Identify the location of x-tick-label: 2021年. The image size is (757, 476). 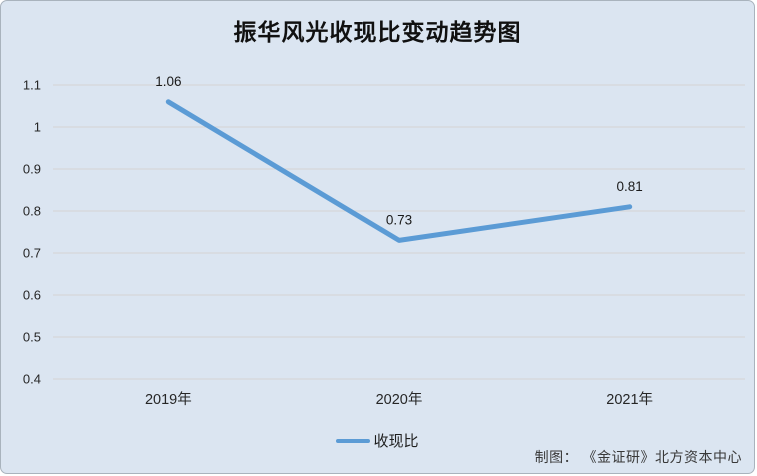
(629, 399).